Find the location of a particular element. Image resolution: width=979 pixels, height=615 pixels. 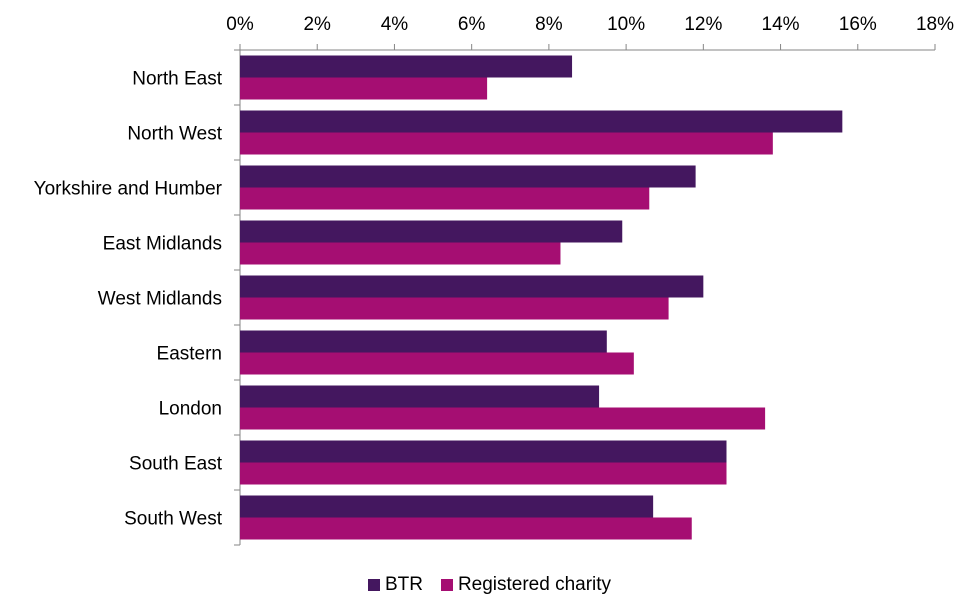

legend-label-registered-charity: Registered charity is located at coordinates (534, 584).